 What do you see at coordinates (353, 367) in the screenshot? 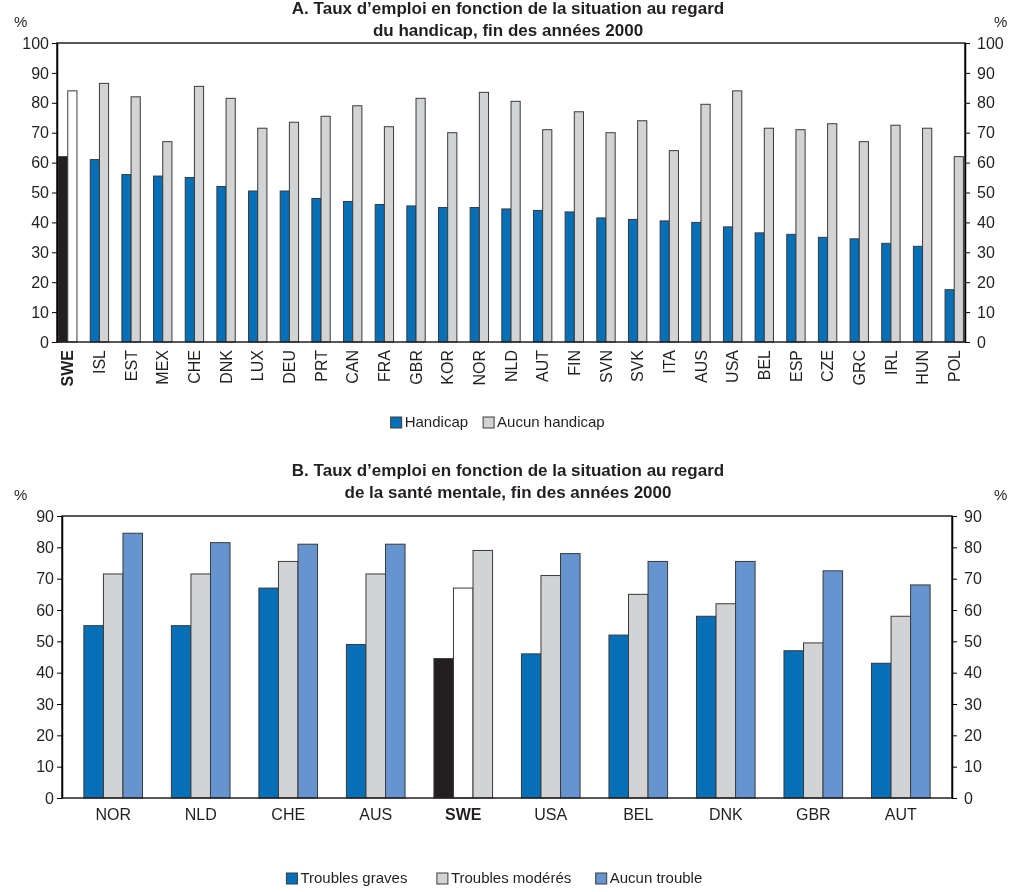
I see `x-tick-label: CAN` at bounding box center [353, 367].